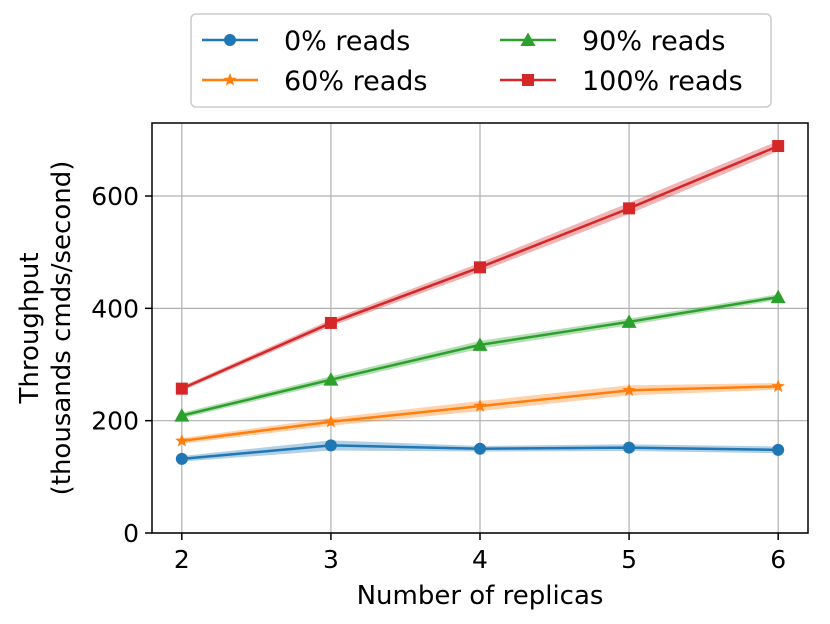  I want to click on x-tick-label: 2, so click(182, 559).